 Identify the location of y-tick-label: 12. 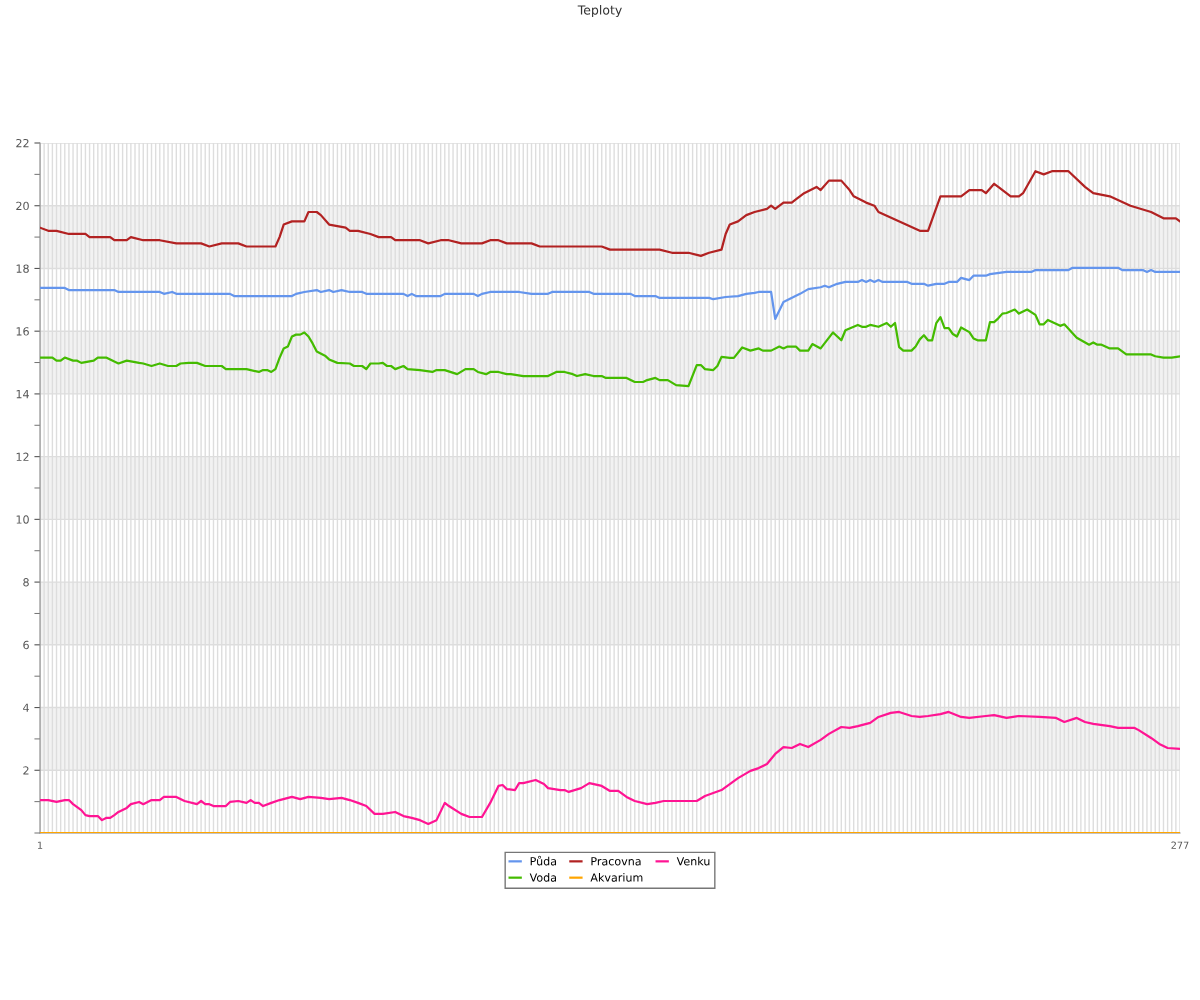
(22, 456).